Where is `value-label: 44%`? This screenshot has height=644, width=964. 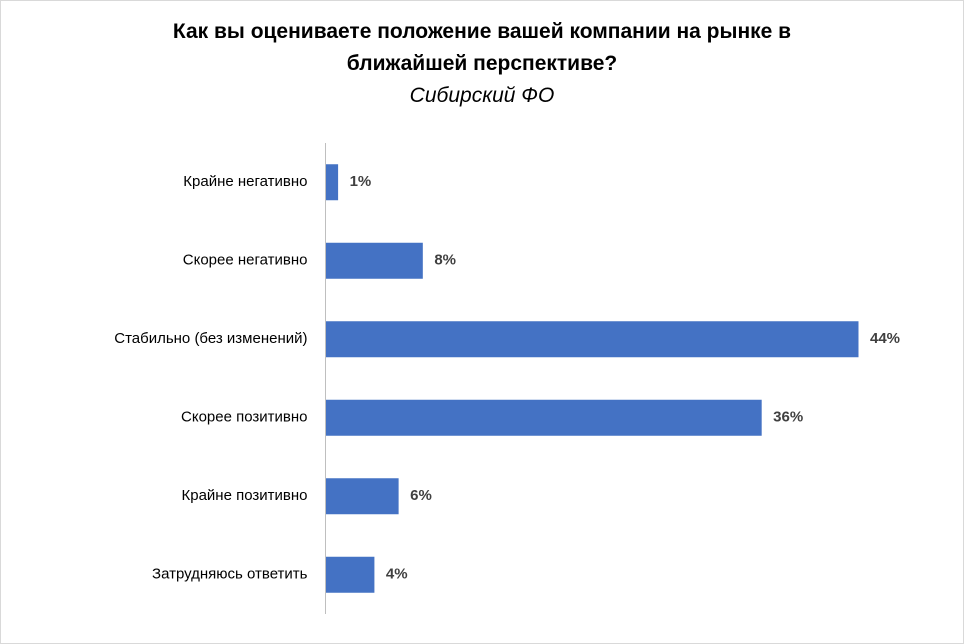
value-label: 44% is located at coordinates (885, 338).